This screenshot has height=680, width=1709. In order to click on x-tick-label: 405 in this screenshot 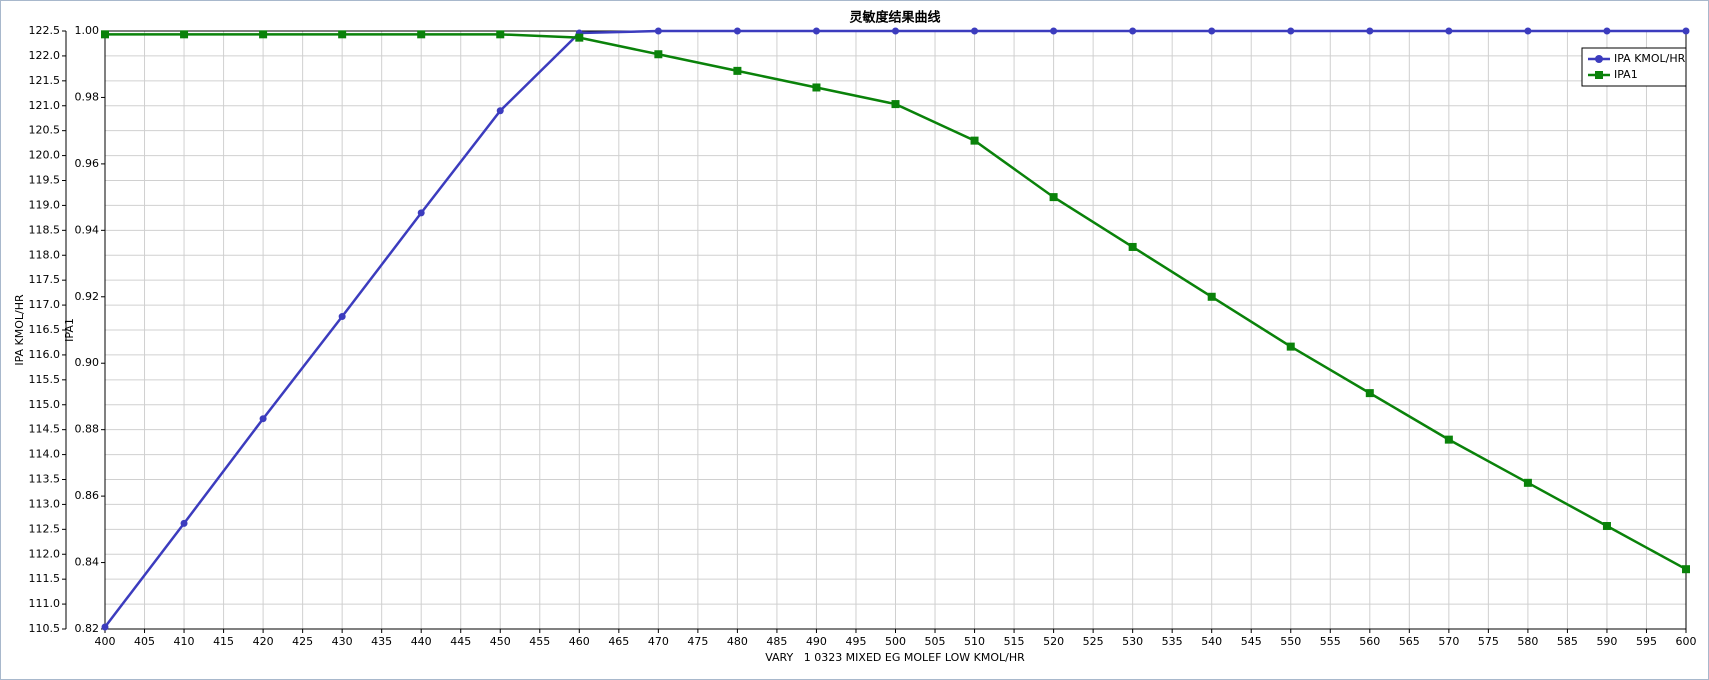, I will do `click(144, 641)`.